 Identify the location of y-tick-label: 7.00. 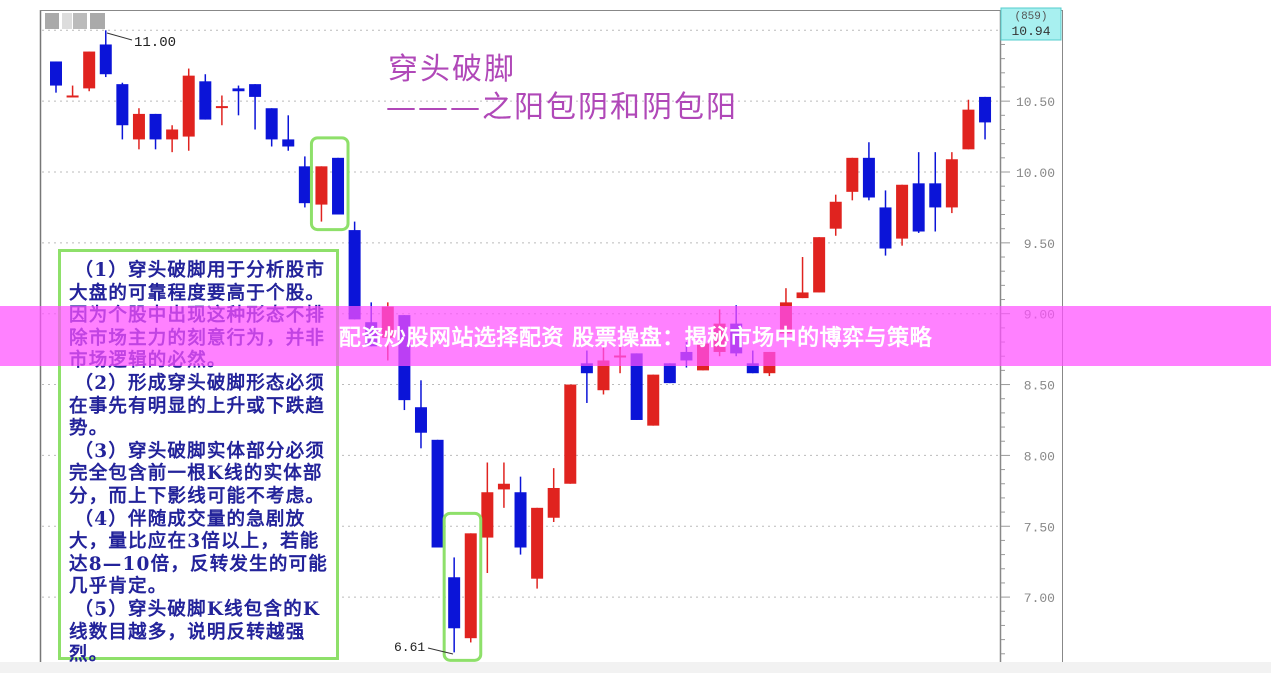
(1039, 598).